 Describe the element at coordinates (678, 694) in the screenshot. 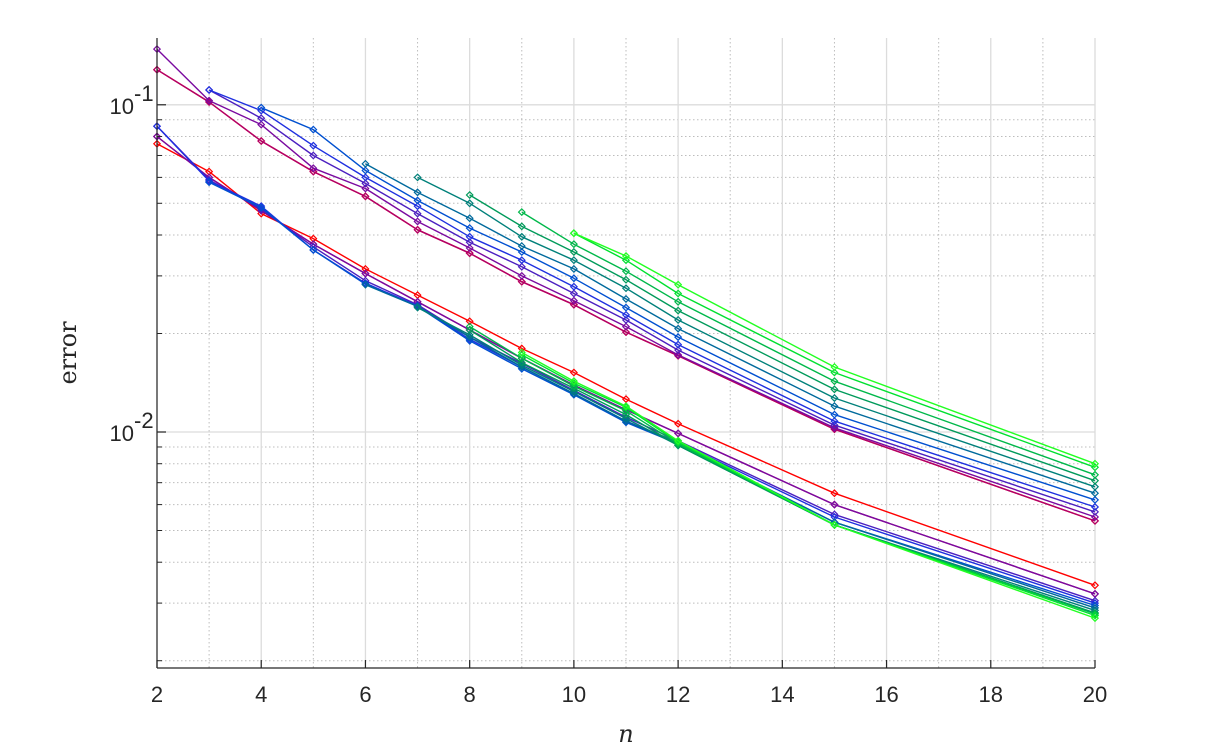

I see `x-tick-label: 12` at that location.